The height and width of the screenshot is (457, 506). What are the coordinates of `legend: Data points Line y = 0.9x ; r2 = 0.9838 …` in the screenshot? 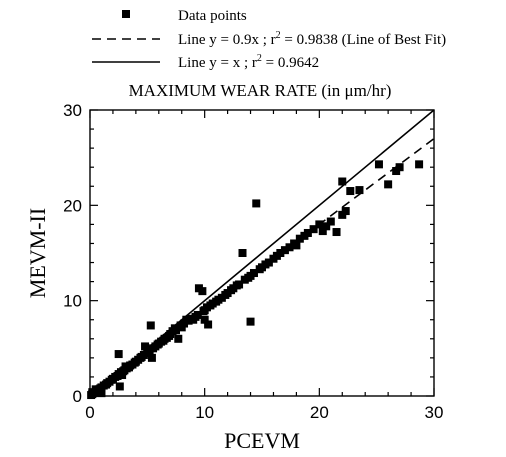 It's located at (269, 39).